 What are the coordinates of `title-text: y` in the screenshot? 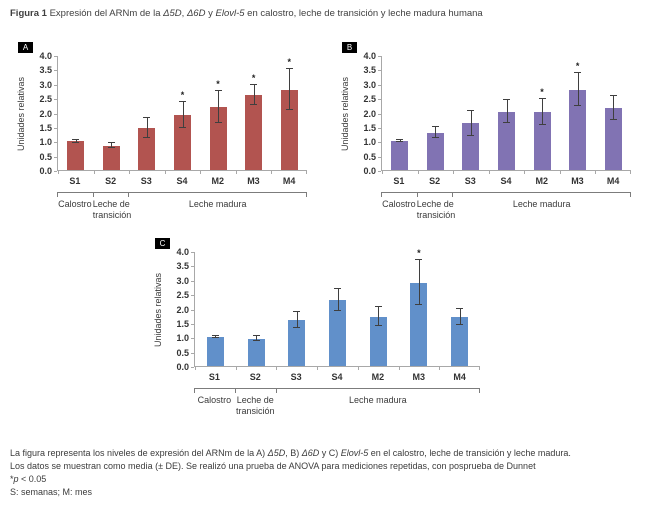 It's located at (210, 13).